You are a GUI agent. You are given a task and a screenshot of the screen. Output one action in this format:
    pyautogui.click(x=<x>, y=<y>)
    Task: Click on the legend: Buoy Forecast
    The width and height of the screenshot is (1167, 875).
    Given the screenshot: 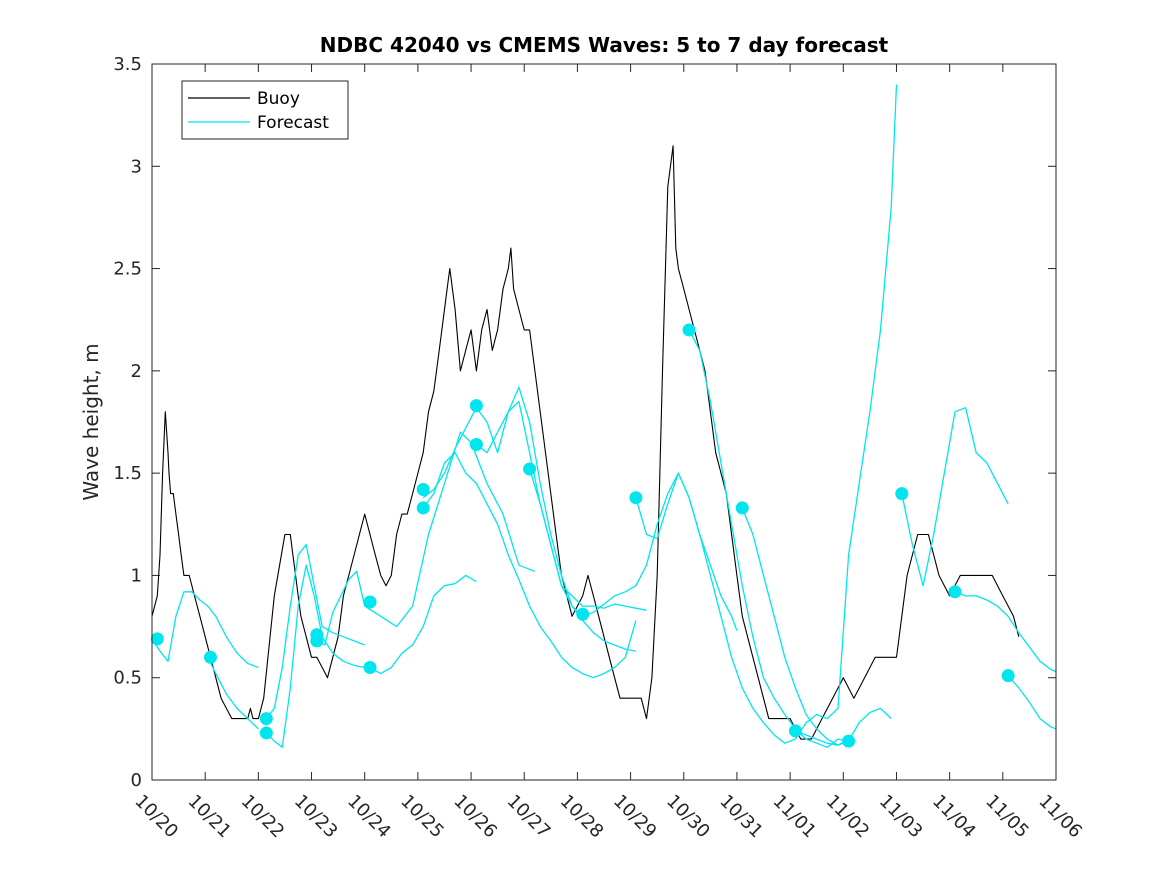 What is the action you would take?
    pyautogui.click(x=265, y=110)
    